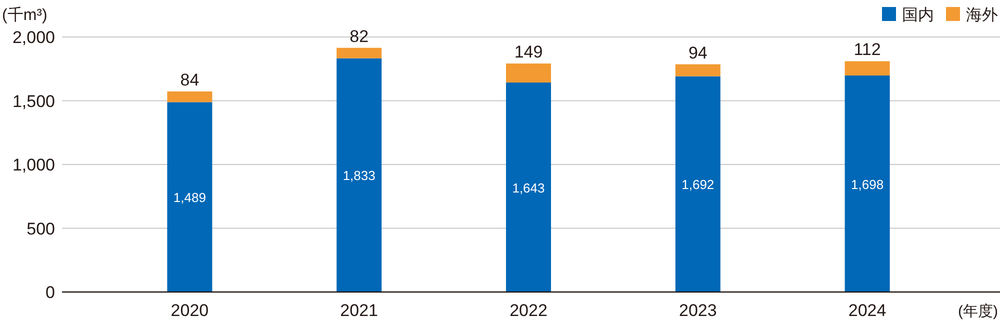 This screenshot has width=1000, height=321. I want to click on legend-label: 海外, so click(982, 15).